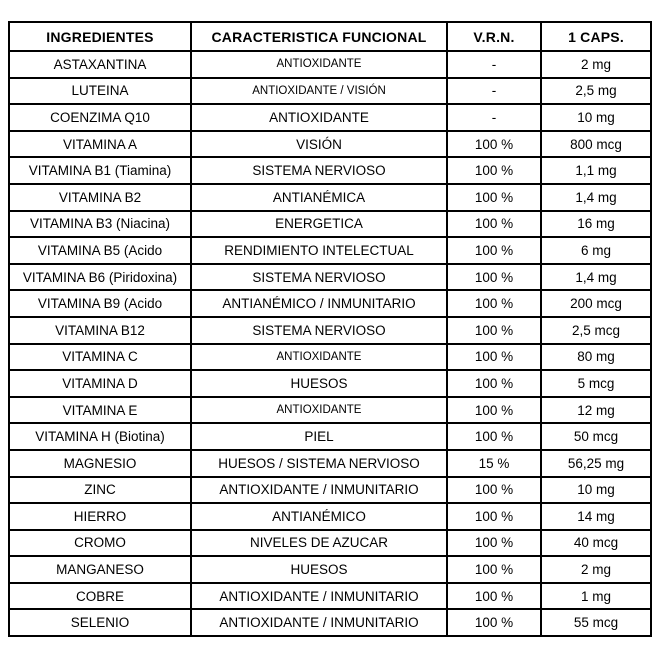 This screenshot has height=656, width=656. What do you see at coordinates (100, 623) in the screenshot?
I see `ingredient-cell: SELENIO` at bounding box center [100, 623].